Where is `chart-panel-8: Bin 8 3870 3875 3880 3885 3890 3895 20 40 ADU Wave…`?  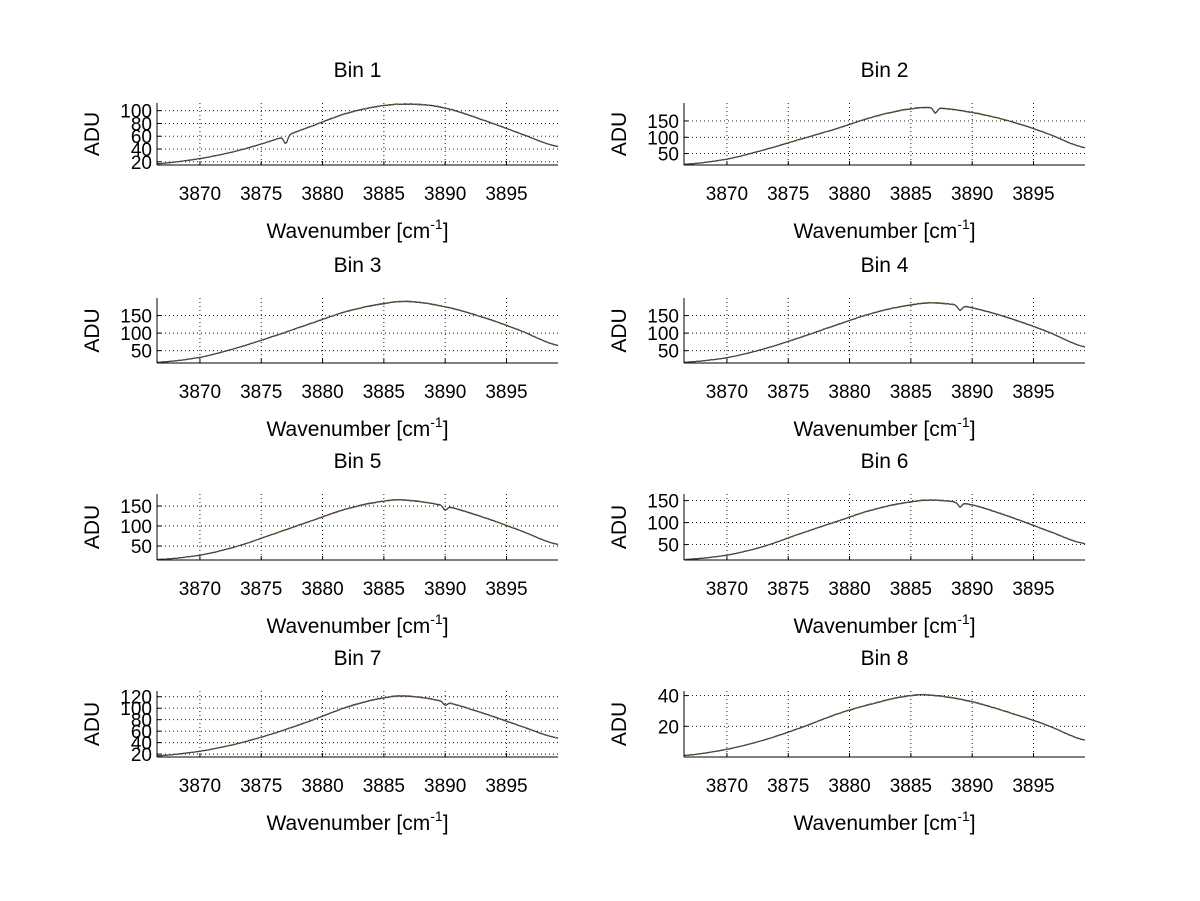 chart-panel-8: Bin 8 3870 3875 3880 3885 3890 3895 20 40 ADU Wave… is located at coordinates (847, 741).